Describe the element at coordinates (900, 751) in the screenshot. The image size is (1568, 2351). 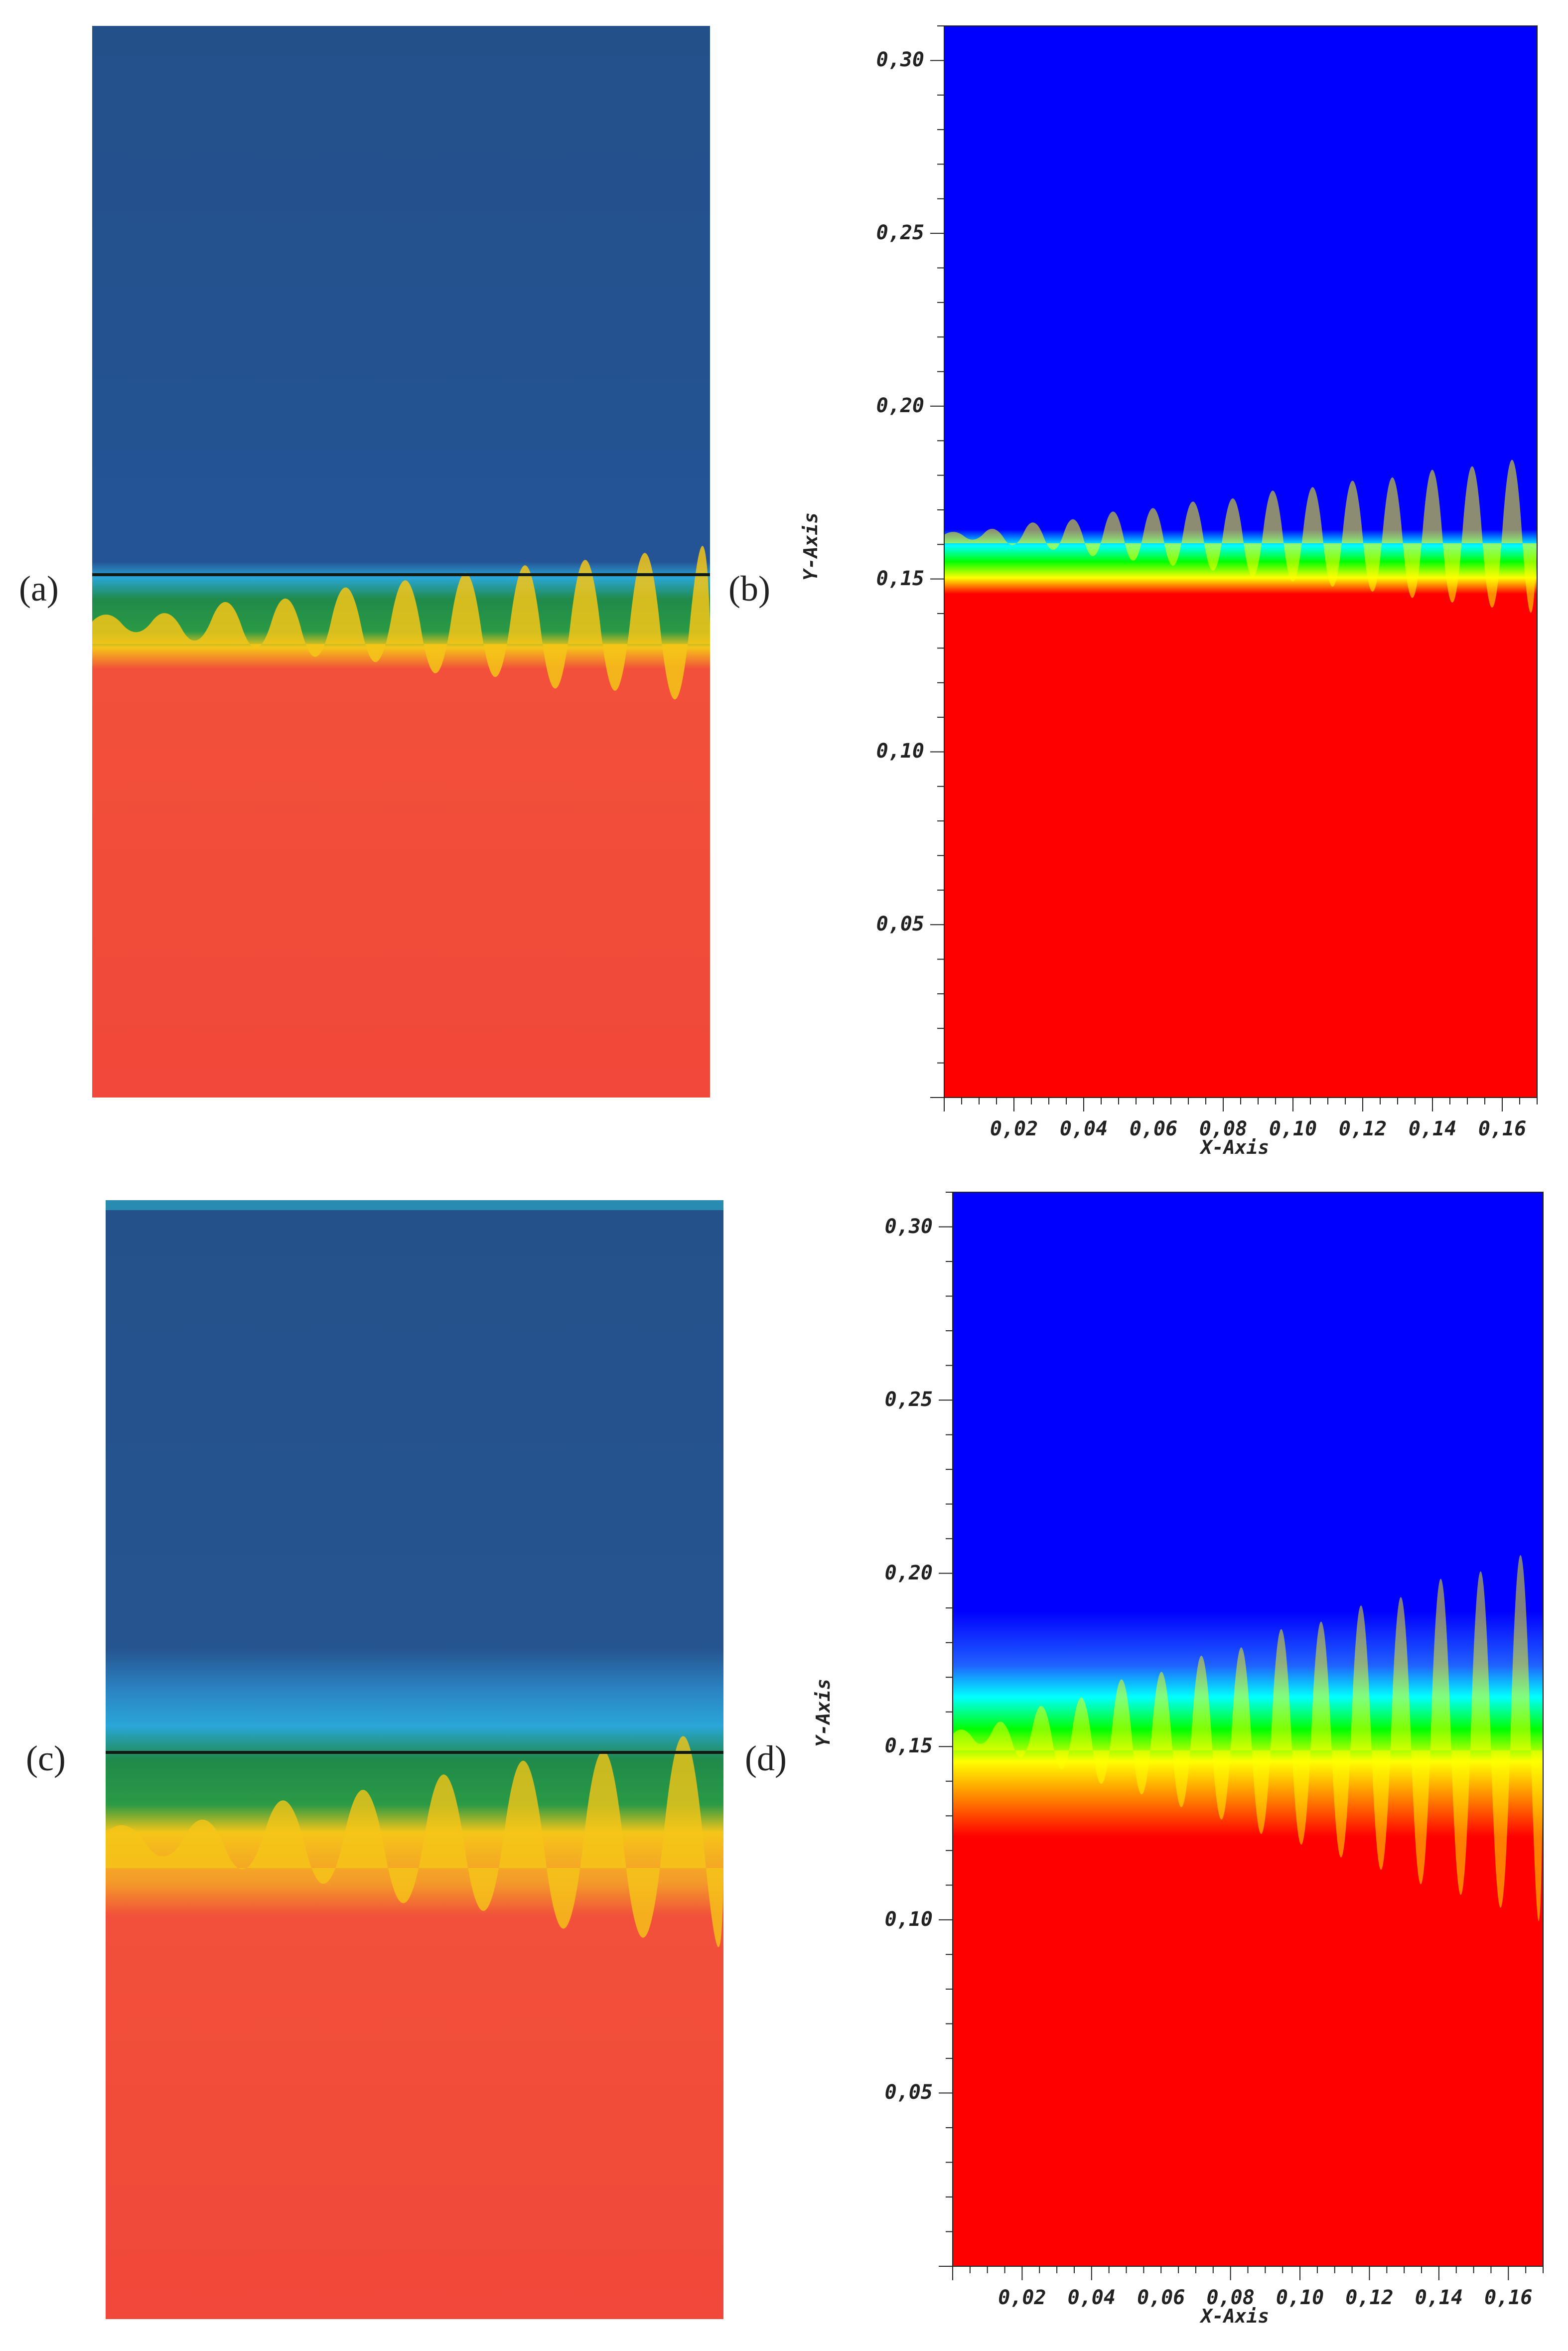
I see `y-tick-label-b: 0,10` at that location.